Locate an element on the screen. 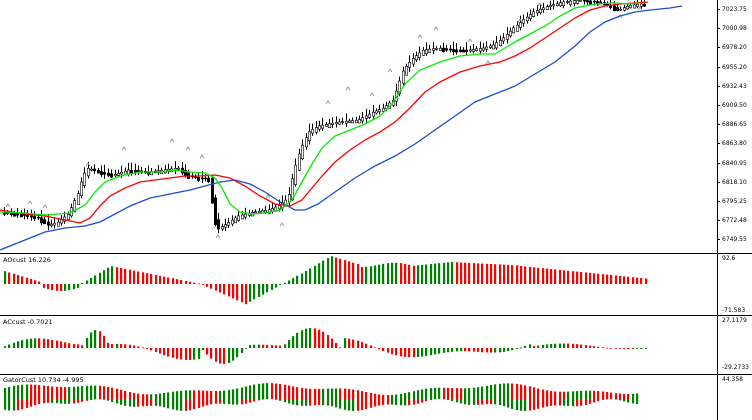  gator-indicator-pane: GatorCust 10.734 -4.995 44.358 is located at coordinates (376, 397).